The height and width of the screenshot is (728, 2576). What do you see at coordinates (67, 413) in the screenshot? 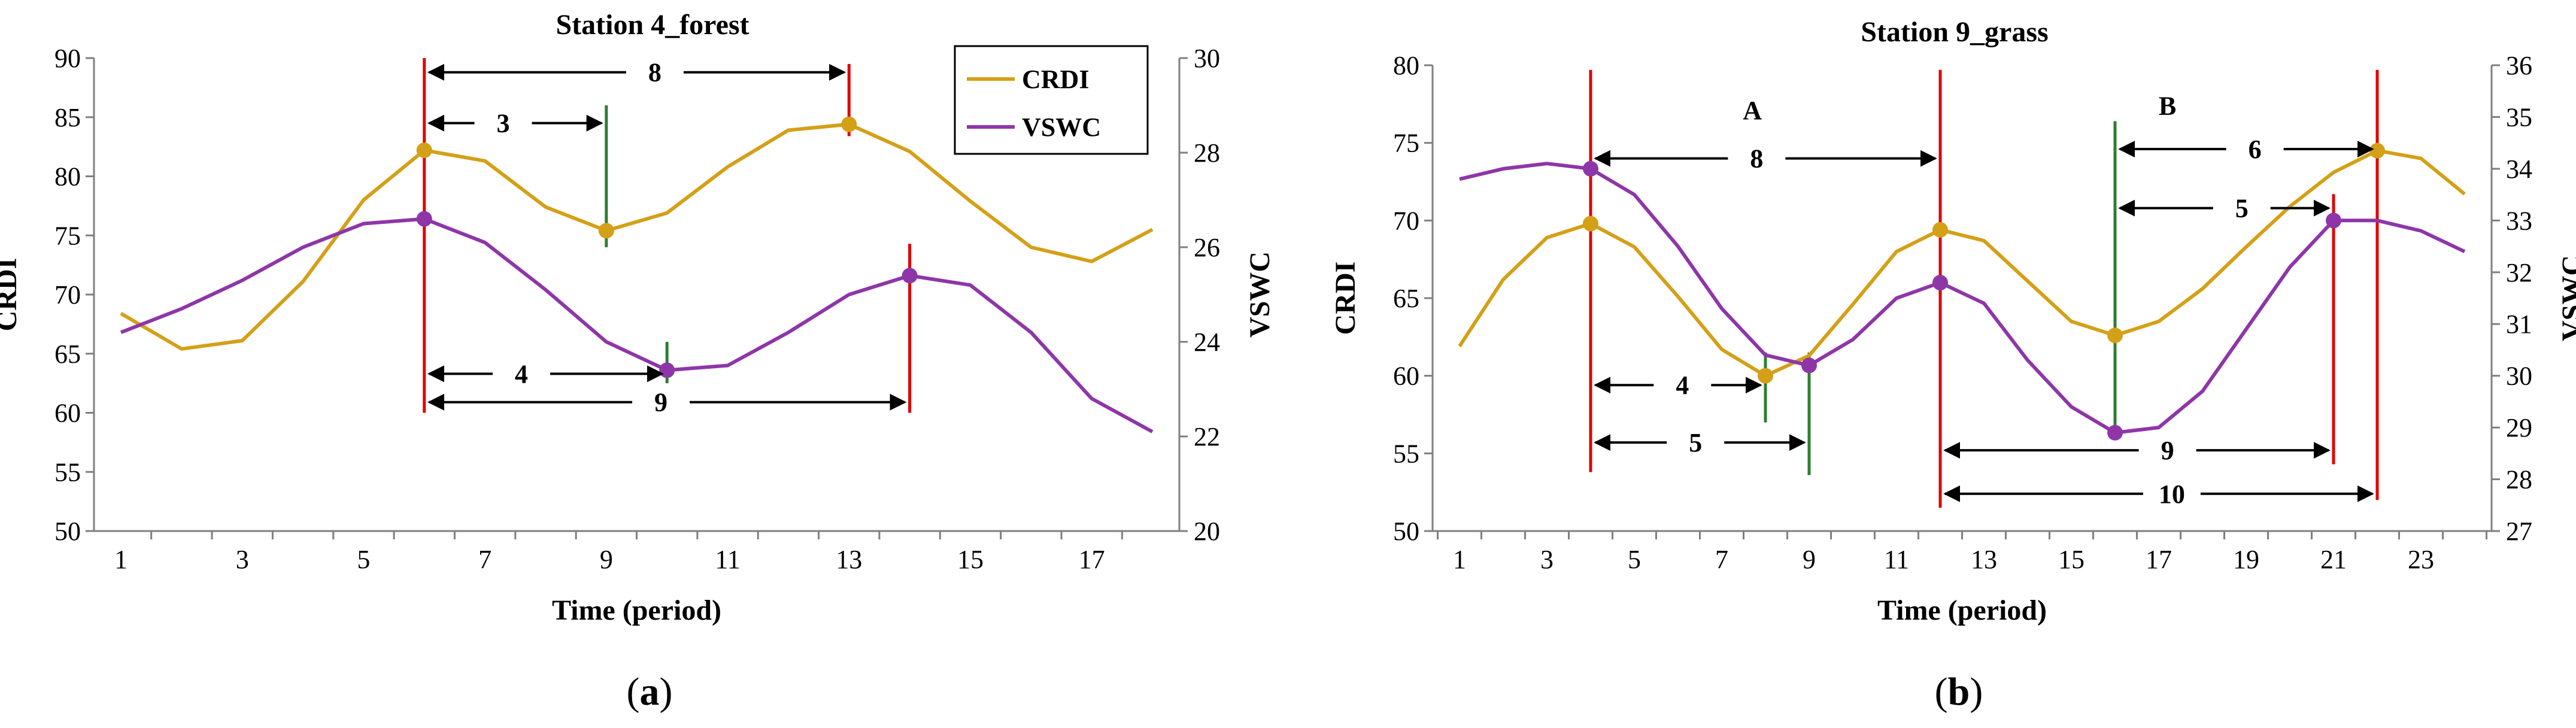
I see `chart-a-left-tick-label: 60` at bounding box center [67, 413].